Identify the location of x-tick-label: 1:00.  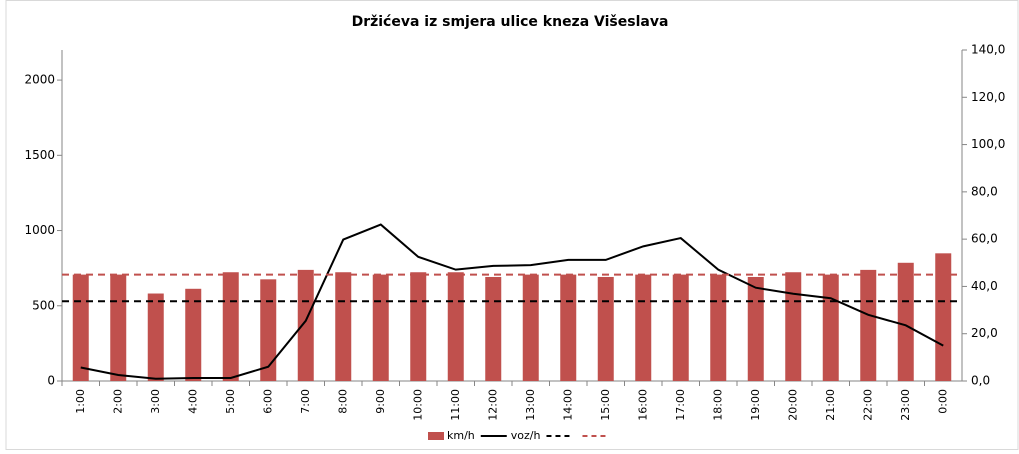
(80, 401).